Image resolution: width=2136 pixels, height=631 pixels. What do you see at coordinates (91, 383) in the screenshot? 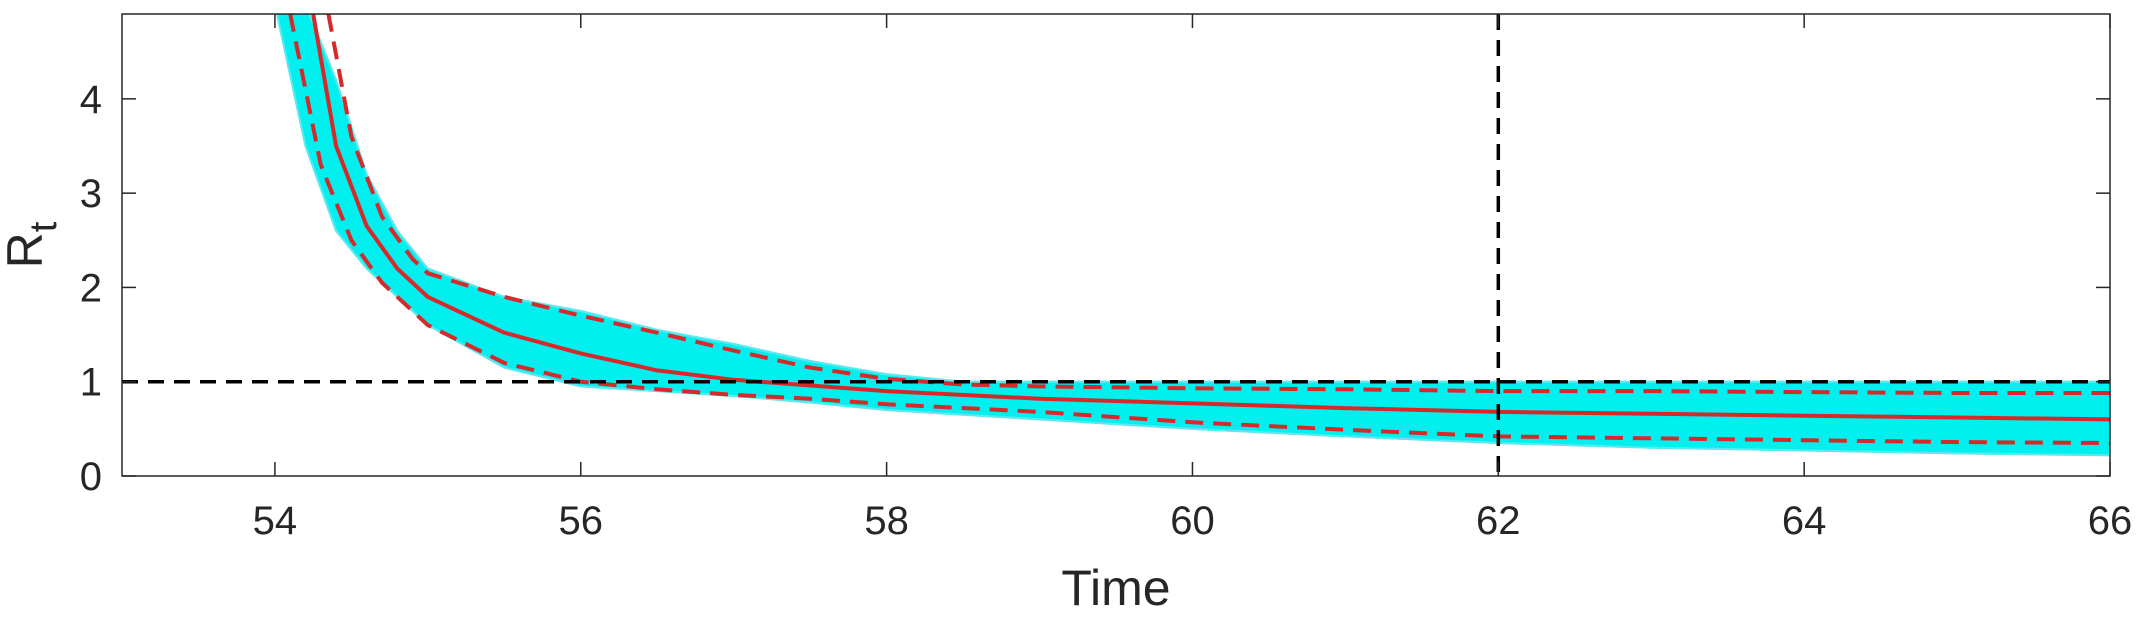
I see `y-tick-label: 1` at bounding box center [91, 383].